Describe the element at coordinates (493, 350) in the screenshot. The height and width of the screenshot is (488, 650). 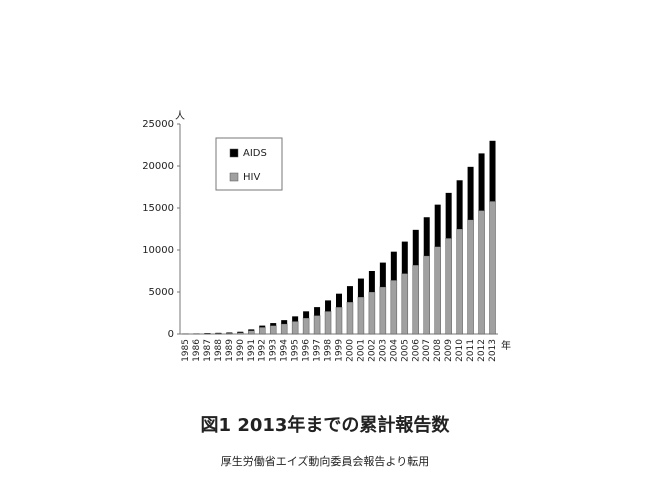
I see `x-tick-label: 2013` at that location.